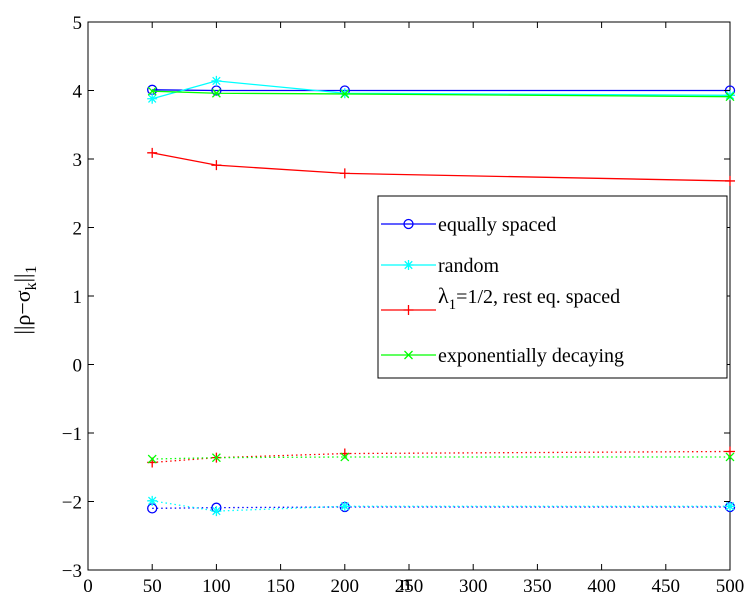  Describe the element at coordinates (78, 92) in the screenshot. I see `y-tick-label: 4` at that location.